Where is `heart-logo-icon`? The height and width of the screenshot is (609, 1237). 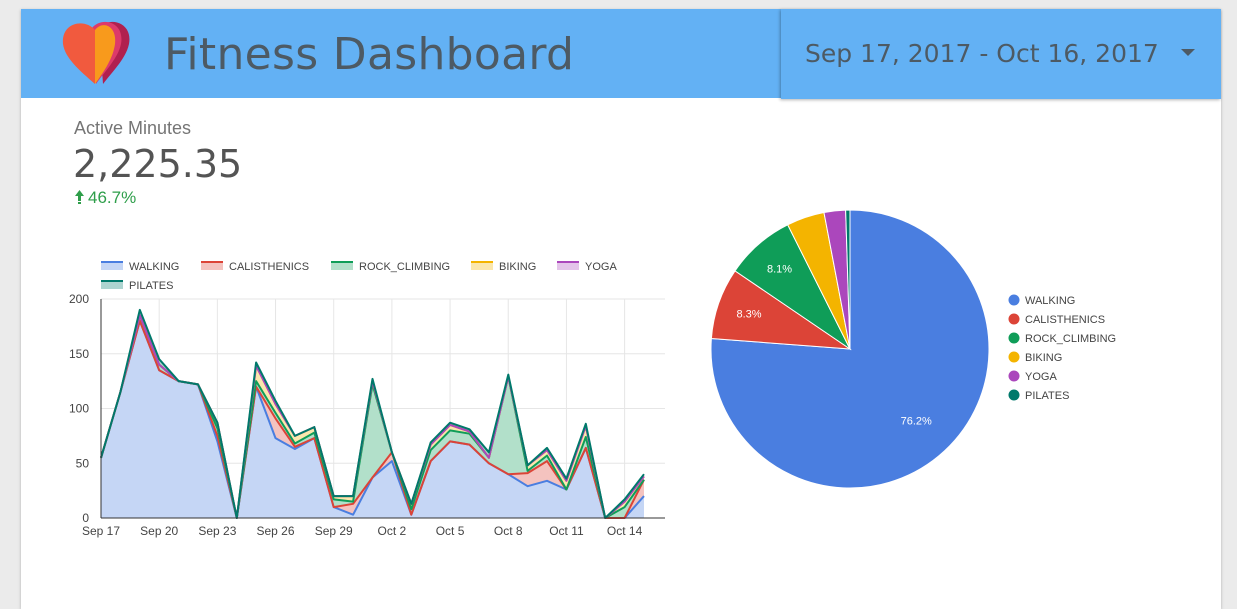 heart-logo-icon is located at coordinates (96, 52).